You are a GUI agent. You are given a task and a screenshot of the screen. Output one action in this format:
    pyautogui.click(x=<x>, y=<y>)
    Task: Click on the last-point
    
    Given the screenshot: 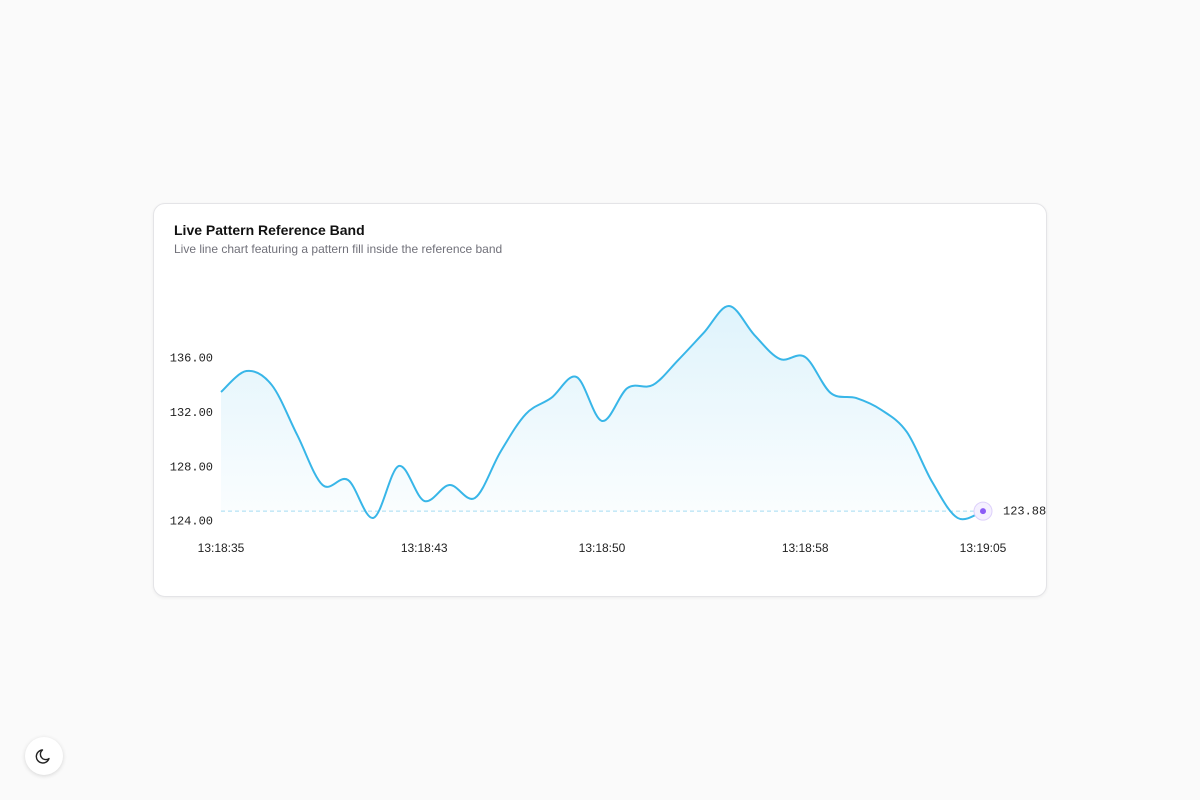 What is the action you would take?
    pyautogui.click(x=983, y=511)
    